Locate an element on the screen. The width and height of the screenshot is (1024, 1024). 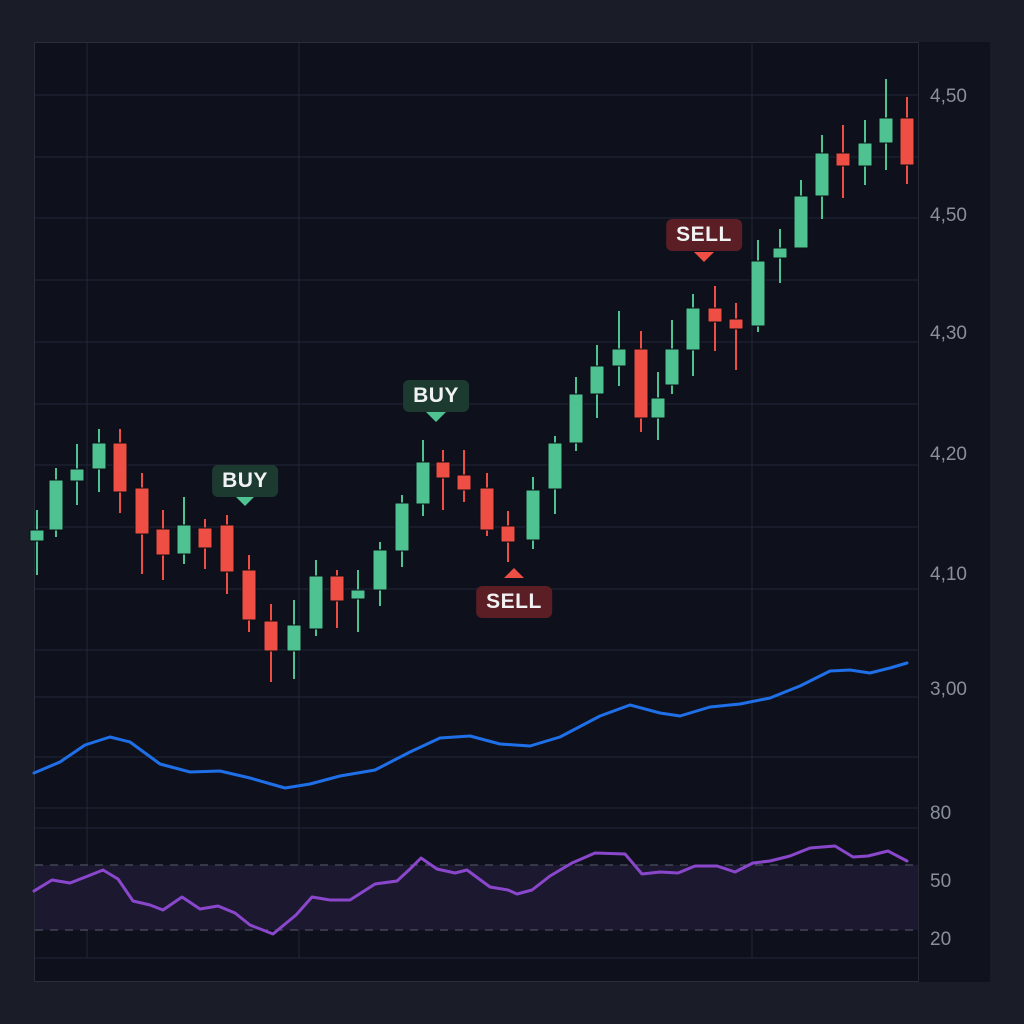
moving-average-line is located at coordinates (470, 725).